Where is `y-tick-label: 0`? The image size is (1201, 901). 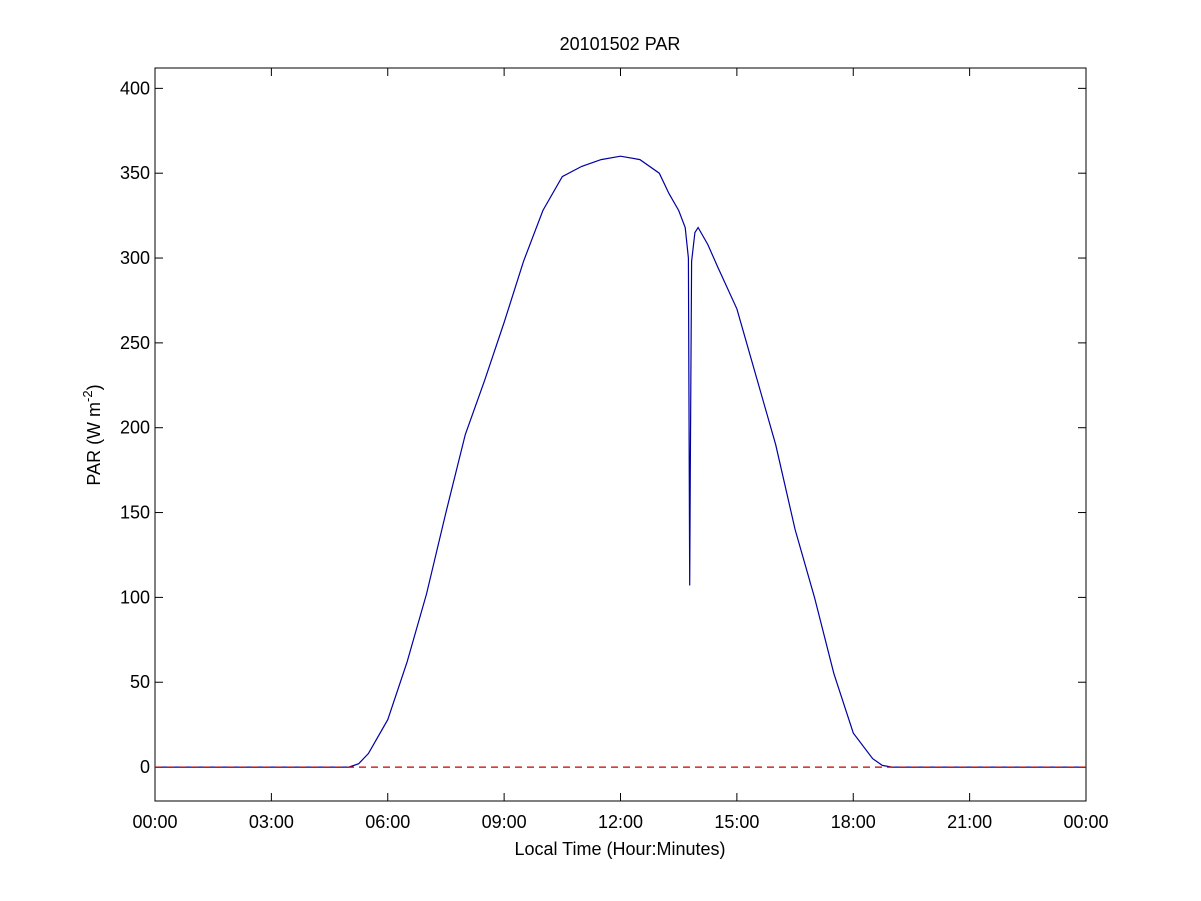
y-tick-label: 0 is located at coordinates (145, 767).